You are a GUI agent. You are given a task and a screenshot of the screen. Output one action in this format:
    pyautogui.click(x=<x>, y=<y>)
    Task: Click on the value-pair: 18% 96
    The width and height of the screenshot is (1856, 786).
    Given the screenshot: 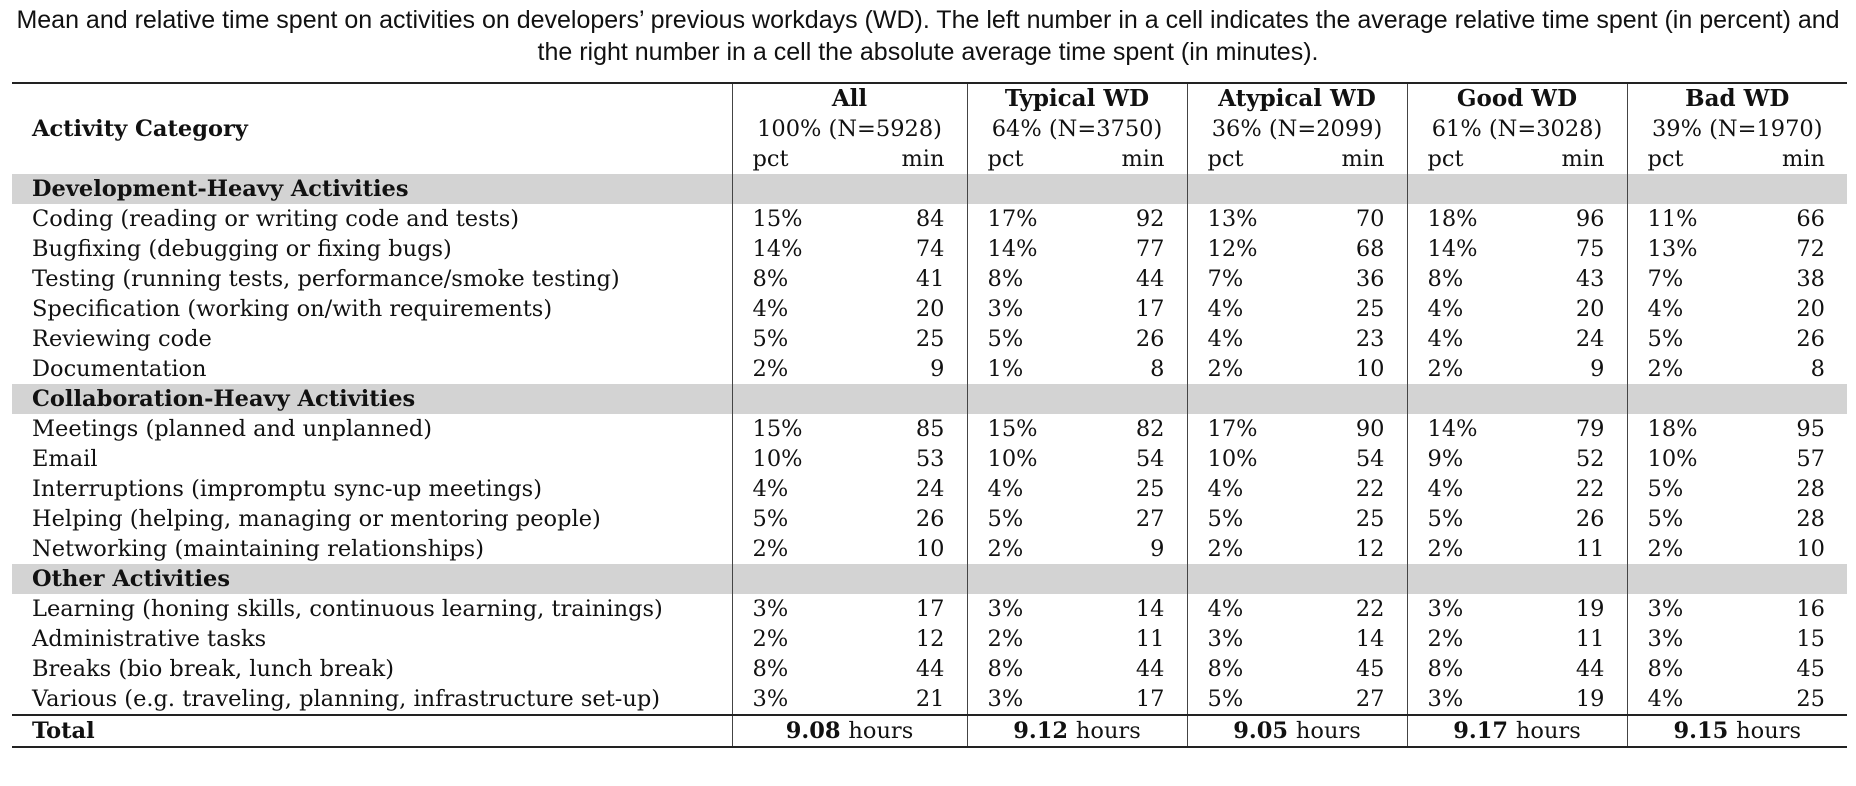 What is the action you would take?
    pyautogui.click(x=1517, y=219)
    